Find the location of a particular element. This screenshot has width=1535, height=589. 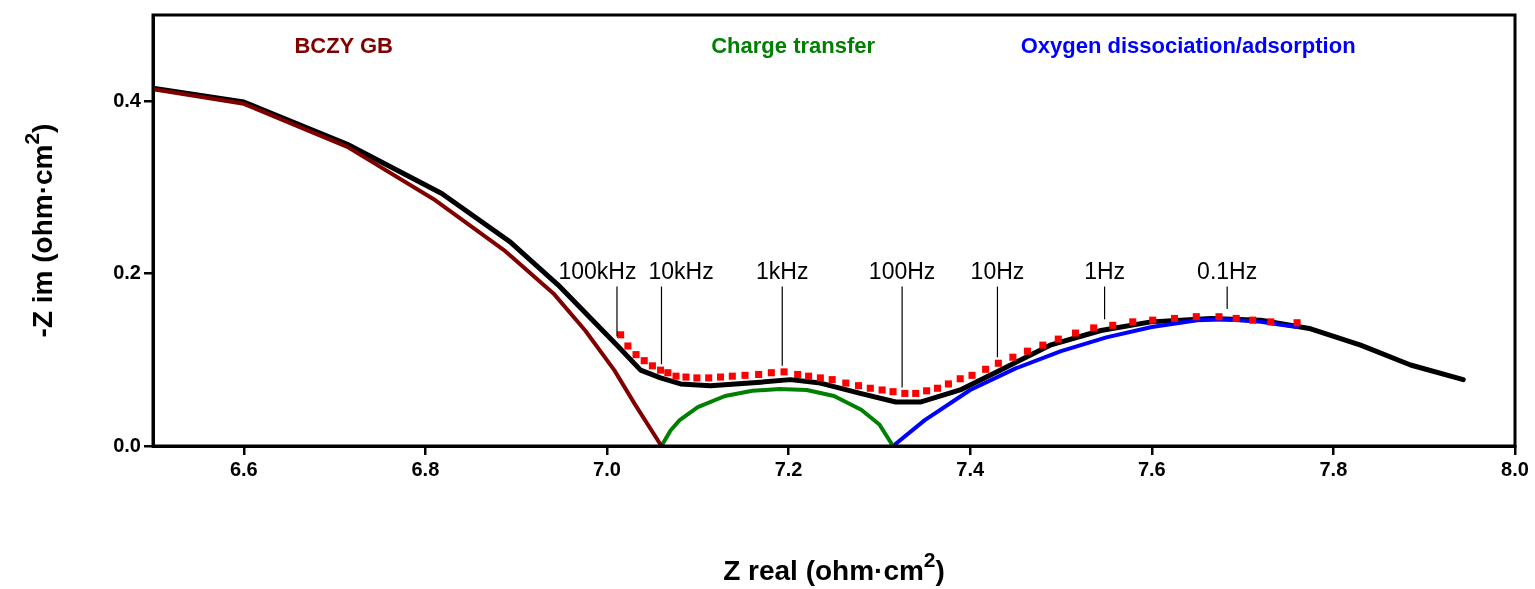

text: BCZY GB is located at coordinates (343, 45).